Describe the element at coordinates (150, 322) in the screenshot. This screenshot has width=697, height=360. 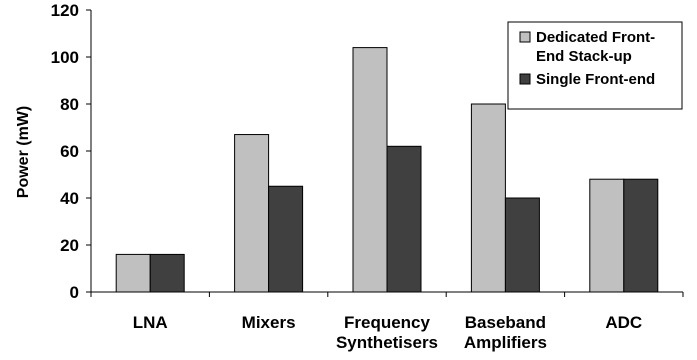
I see `x-tick-label-0: LNA` at that location.